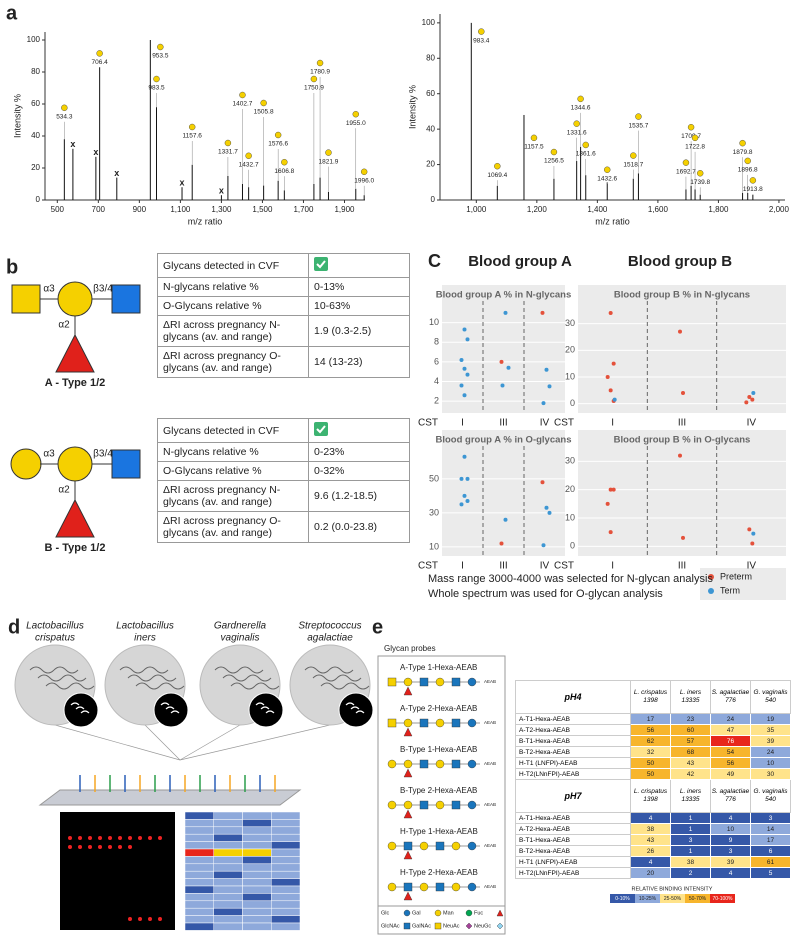  I want to click on linkage: α3, so click(49, 454).